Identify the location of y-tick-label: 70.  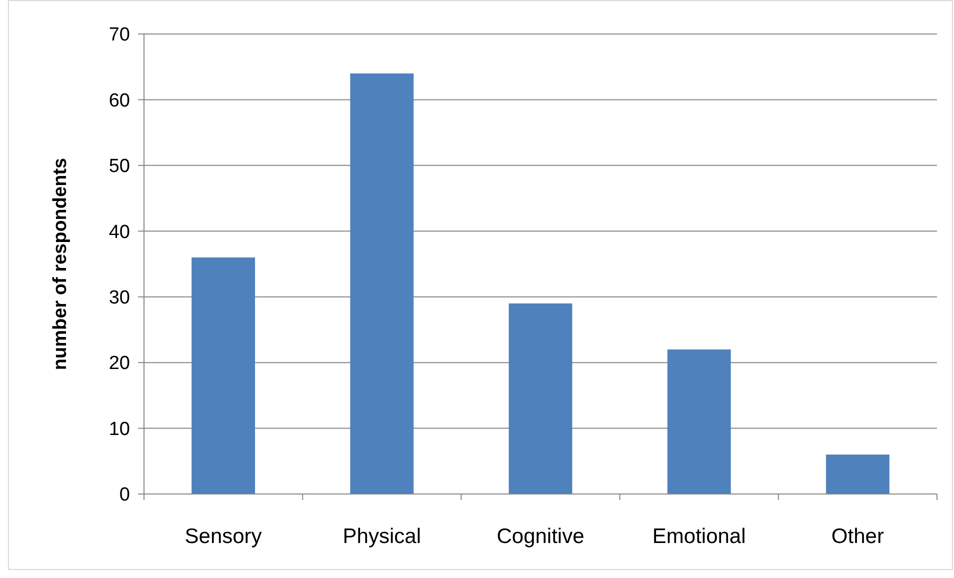
(119, 35).